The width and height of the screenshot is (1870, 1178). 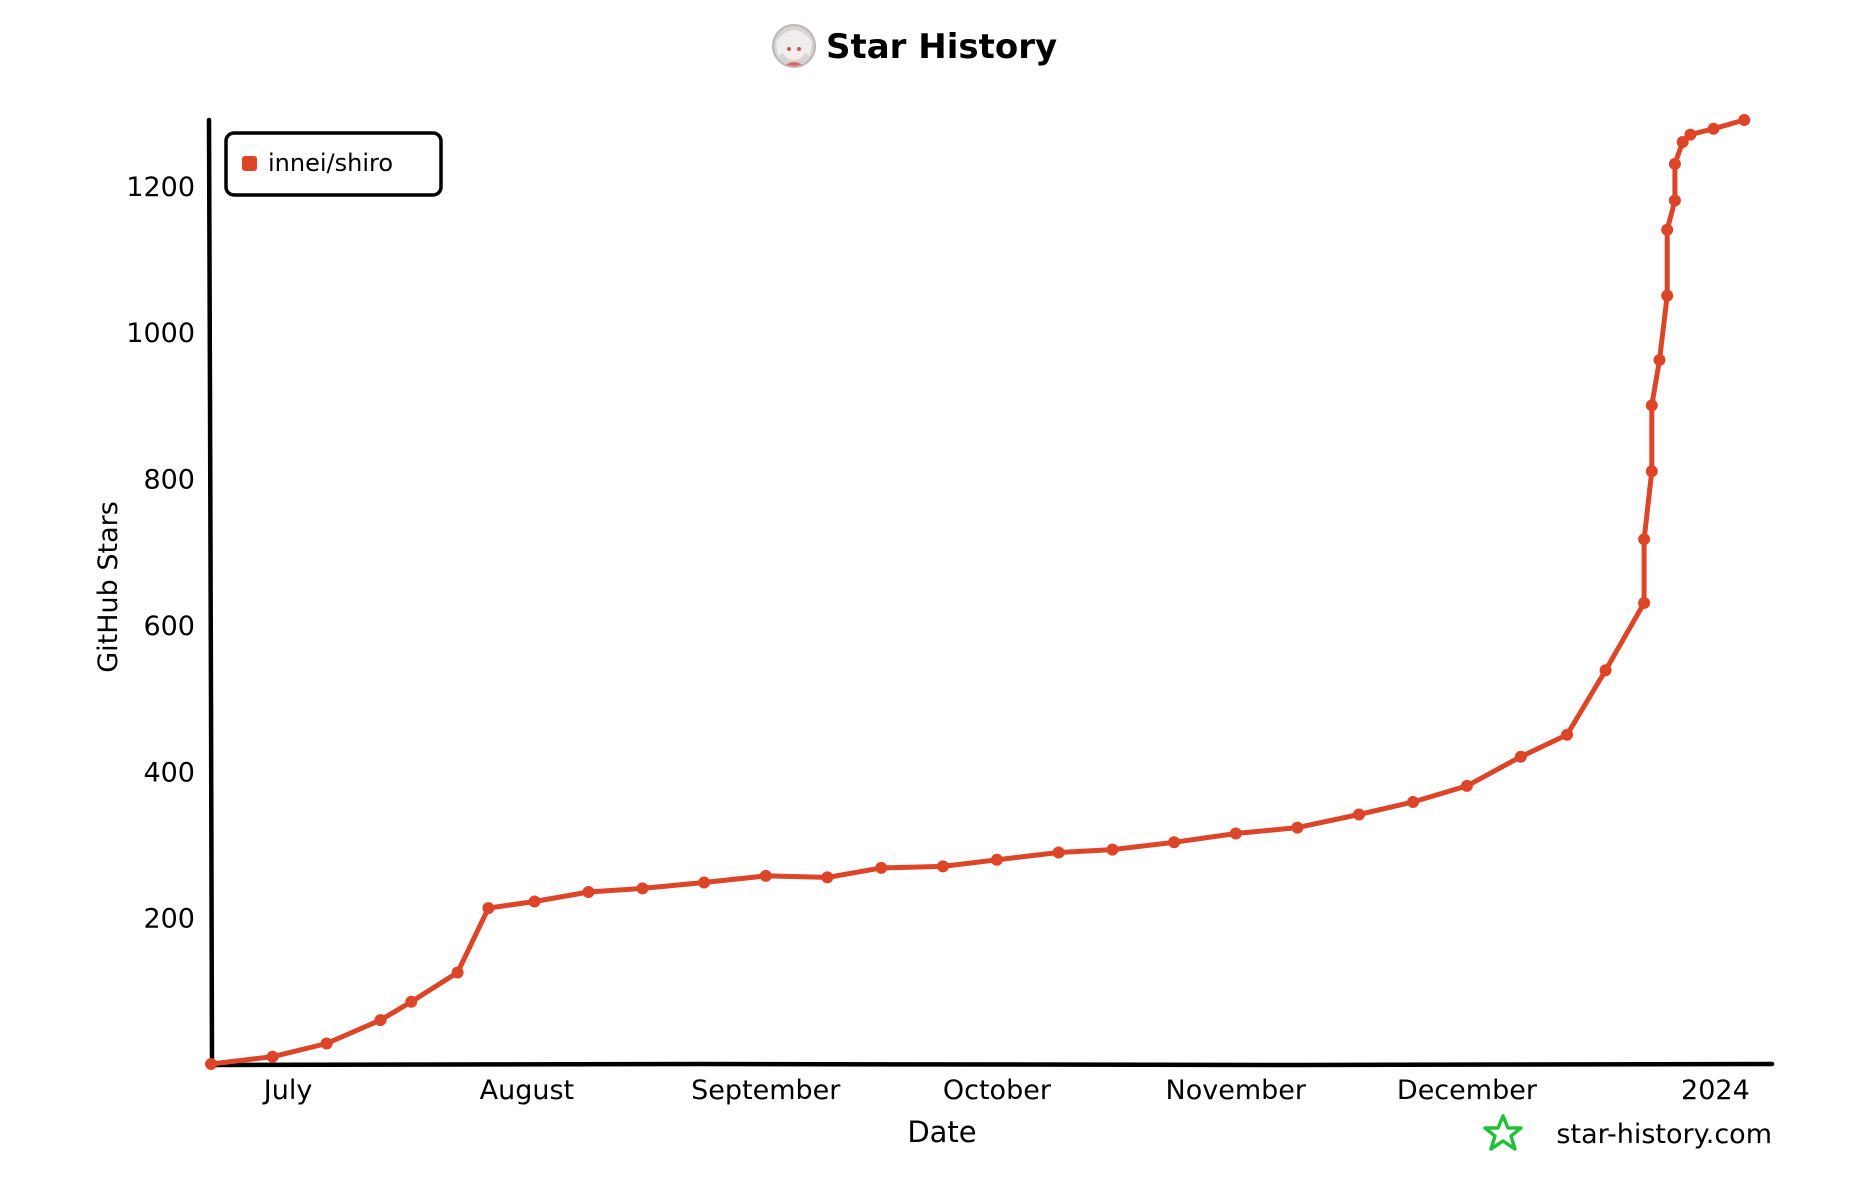 What do you see at coordinates (287, 1090) in the screenshot?
I see `x-tick-label: July` at bounding box center [287, 1090].